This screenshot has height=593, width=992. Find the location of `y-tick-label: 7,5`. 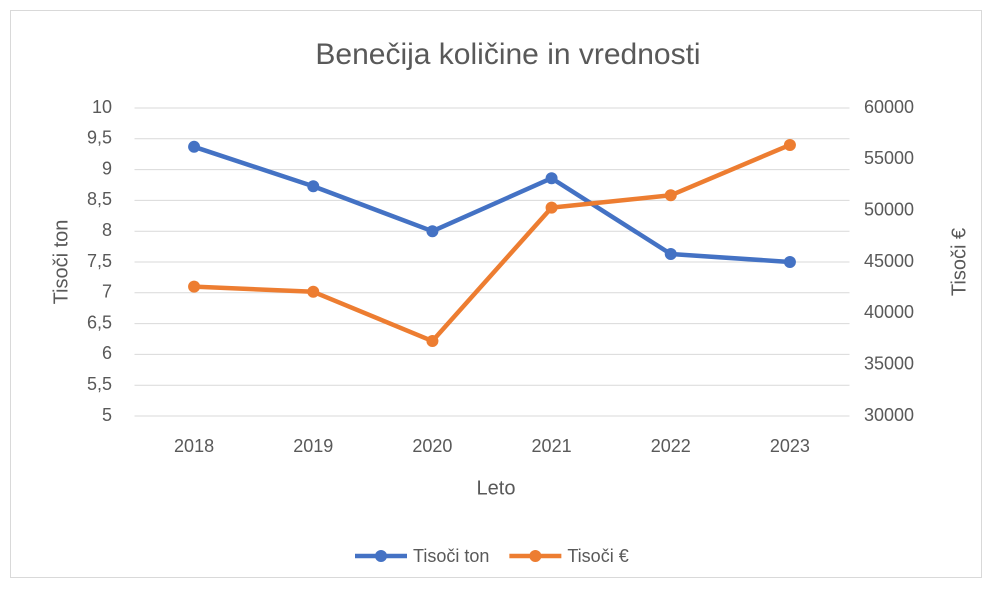

y-tick-label: 7,5 is located at coordinates (99, 261).